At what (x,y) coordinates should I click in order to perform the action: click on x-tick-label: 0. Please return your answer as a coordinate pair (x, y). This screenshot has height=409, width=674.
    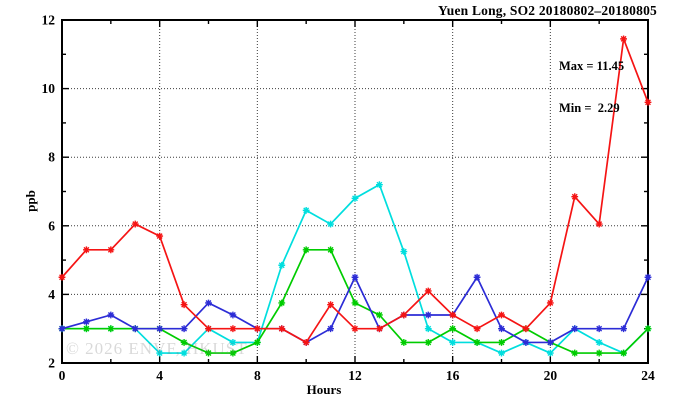
    Looking at the image, I should click on (62, 375).